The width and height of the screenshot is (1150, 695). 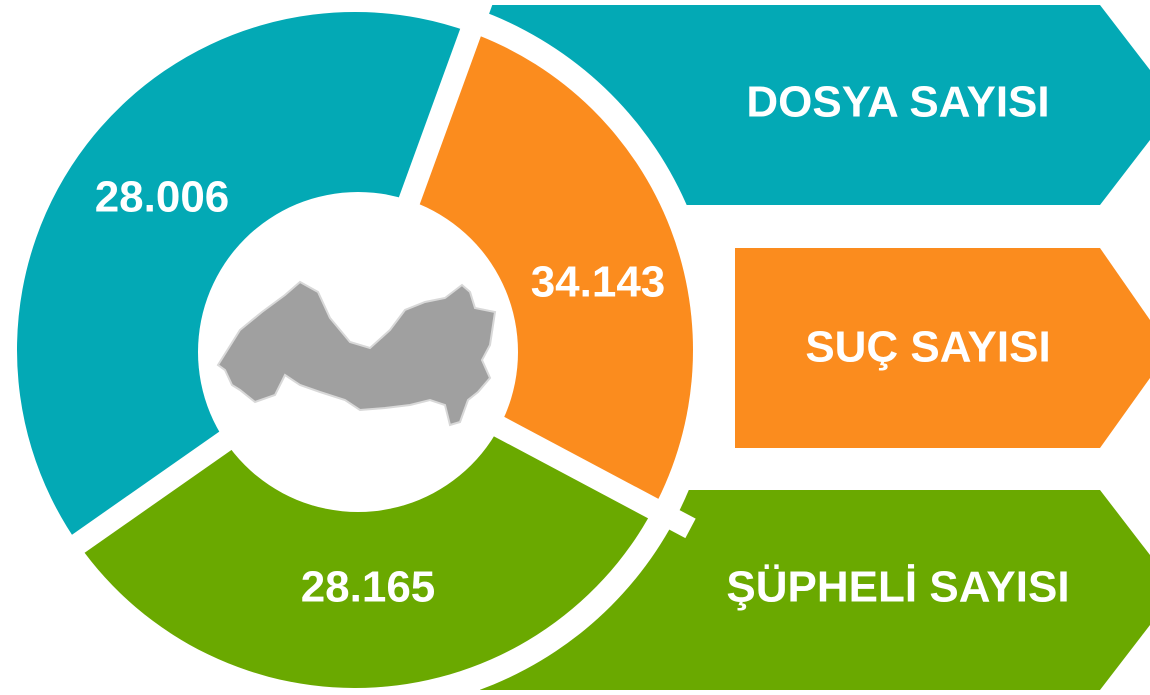 I want to click on value-green: 28.165, so click(x=368, y=587).